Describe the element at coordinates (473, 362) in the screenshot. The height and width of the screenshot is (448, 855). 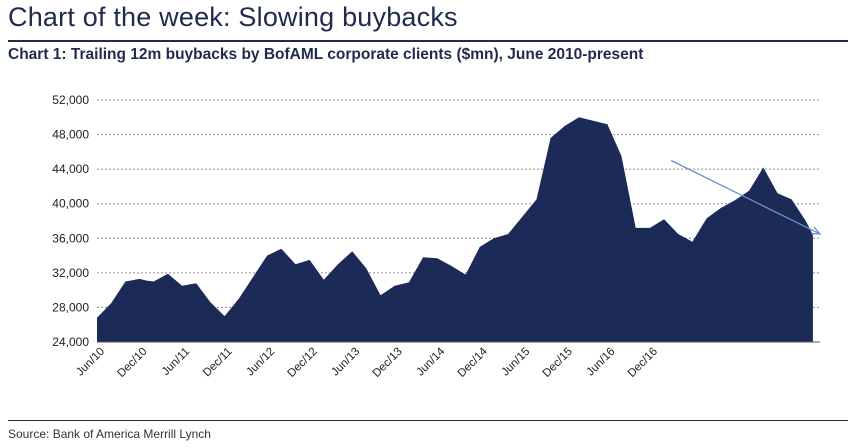
I see `x-tick-label: Dec/14` at that location.